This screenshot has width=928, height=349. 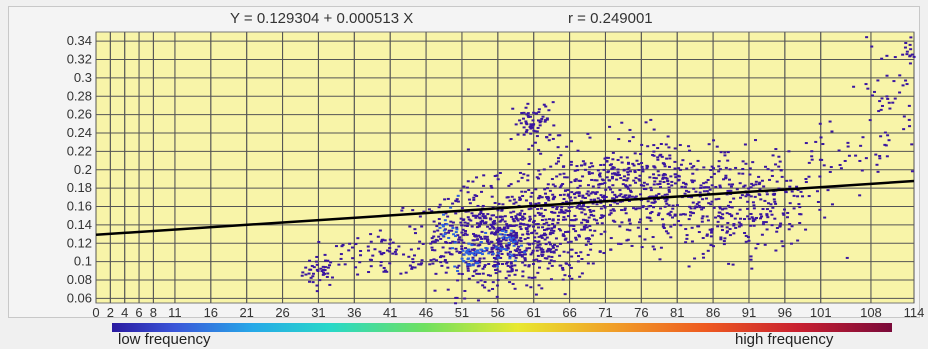 I want to click on regression-line, so click(x=505, y=207).